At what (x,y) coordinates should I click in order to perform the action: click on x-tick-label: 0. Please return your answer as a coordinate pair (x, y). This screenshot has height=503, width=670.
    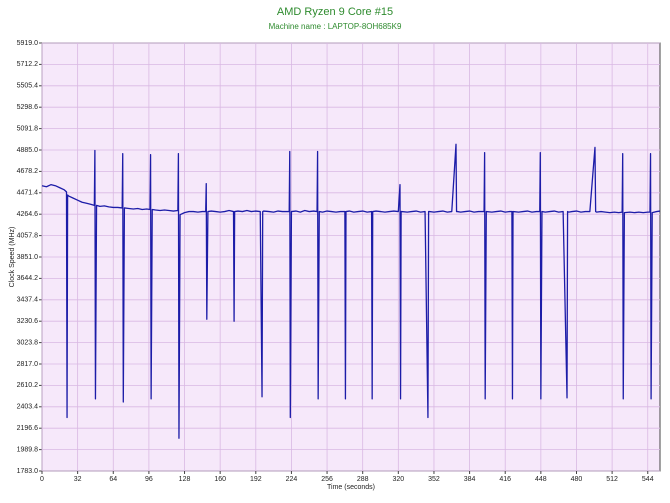
    Looking at the image, I should click on (42, 479).